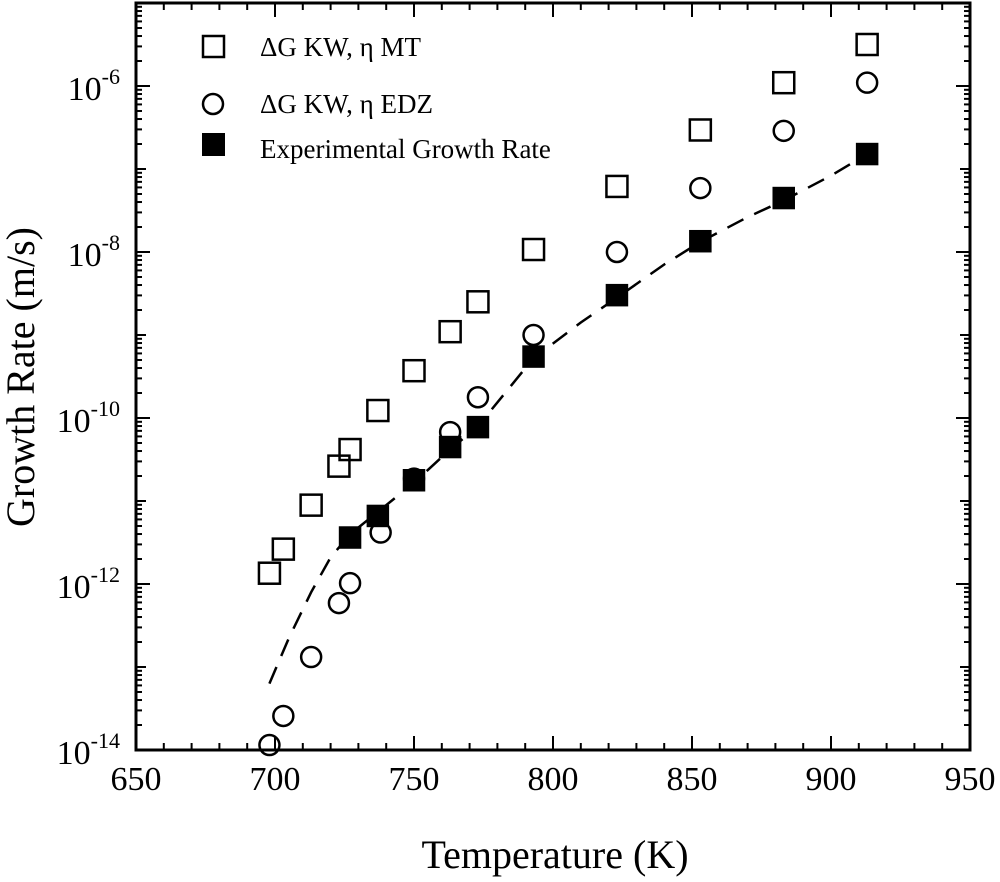 This screenshot has width=1000, height=882. Describe the element at coordinates (213, 144) in the screenshot. I see `legend-marker-filled-square` at that location.